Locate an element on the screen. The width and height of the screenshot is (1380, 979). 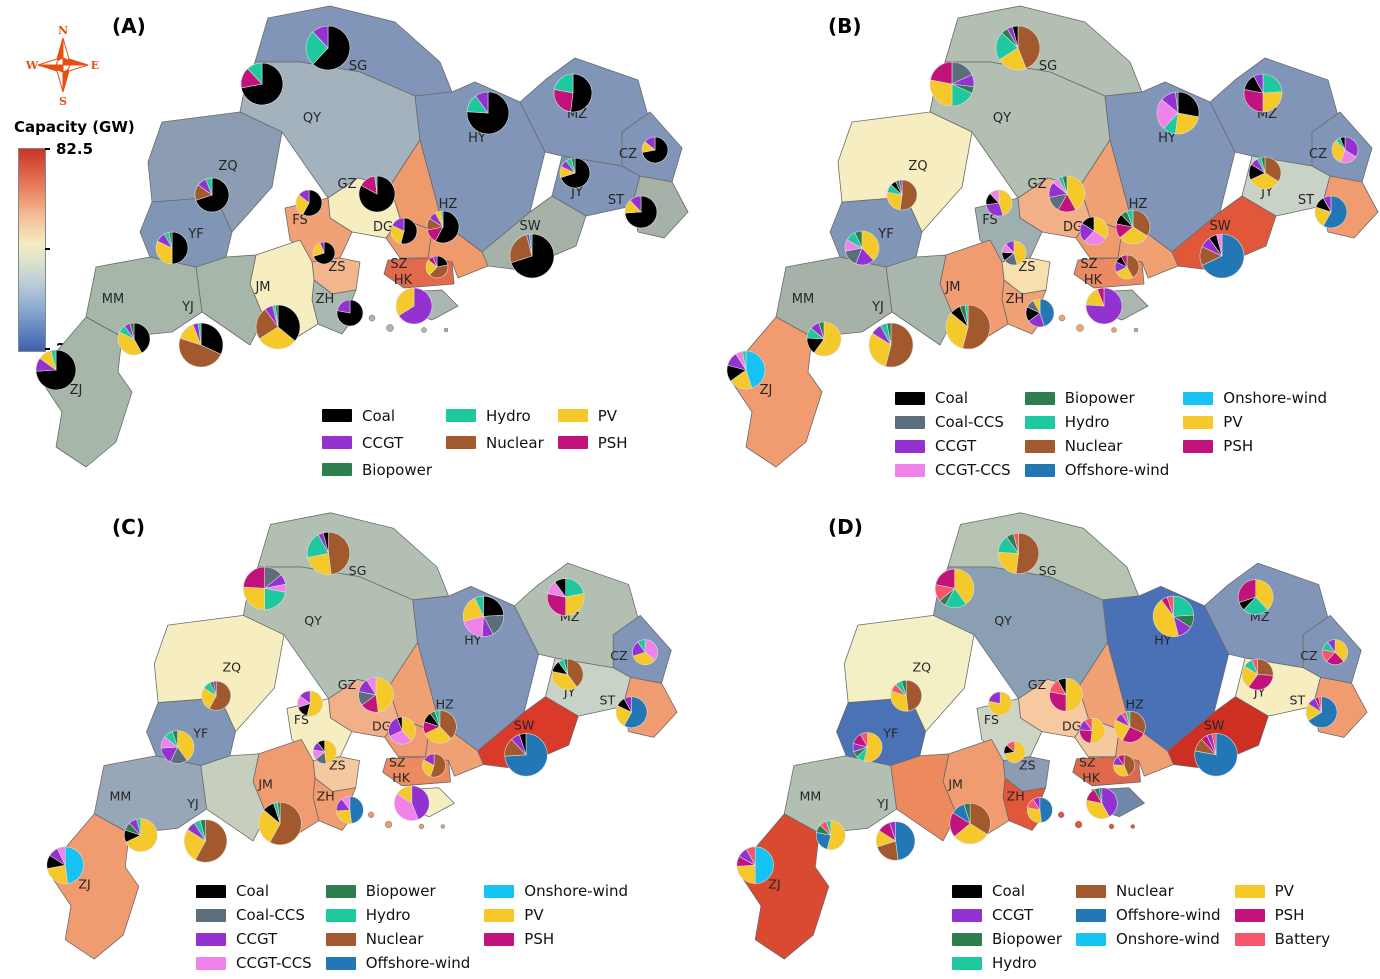
region-label-sg: SG is located at coordinates (1048, 66).